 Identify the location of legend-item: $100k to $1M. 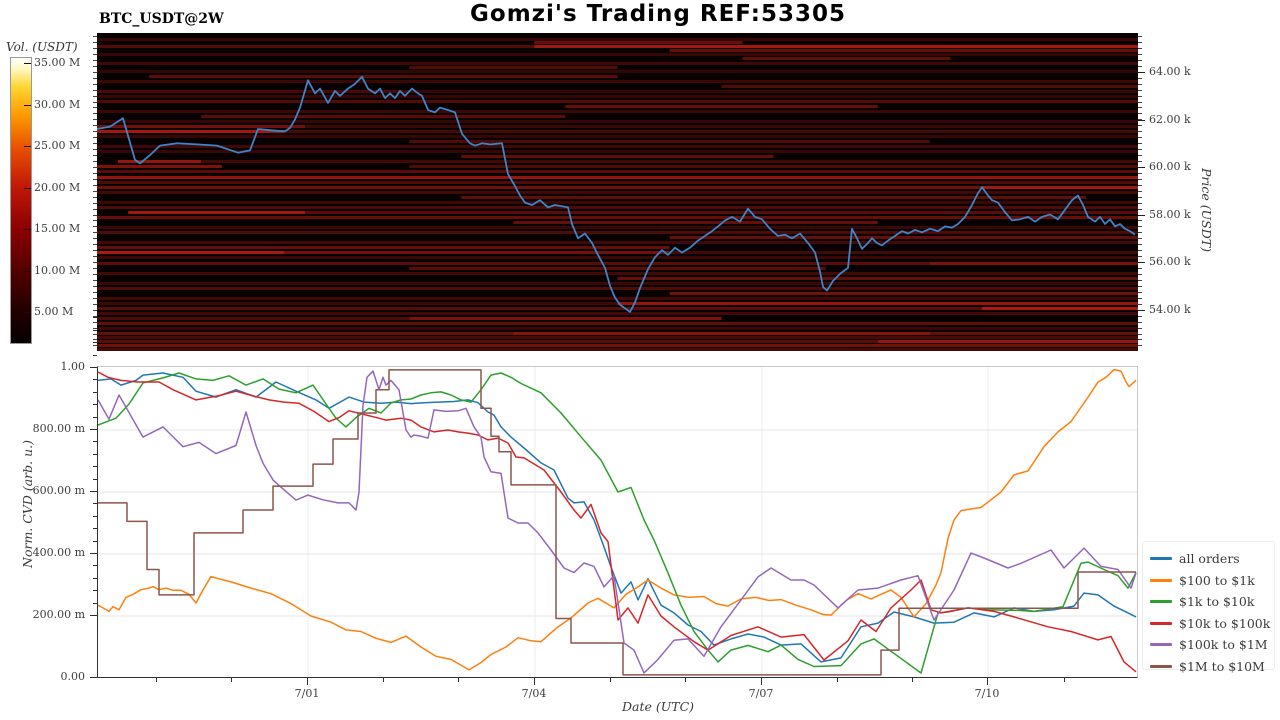
(1212, 645).